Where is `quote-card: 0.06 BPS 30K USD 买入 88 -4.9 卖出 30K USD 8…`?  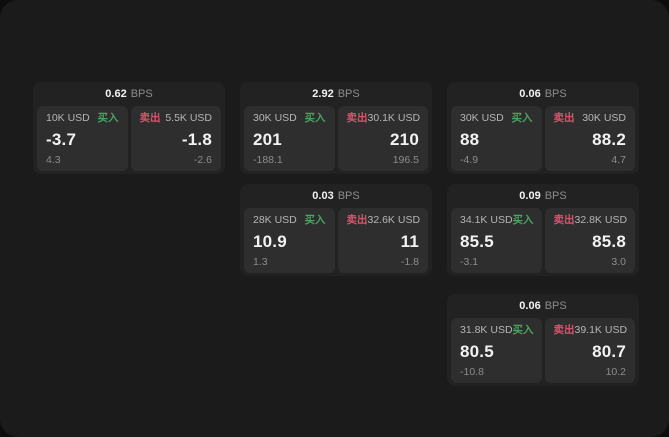
quote-card: 0.06 BPS 30K USD 买入 88 -4.9 卖出 30K USD 8… is located at coordinates (543, 128).